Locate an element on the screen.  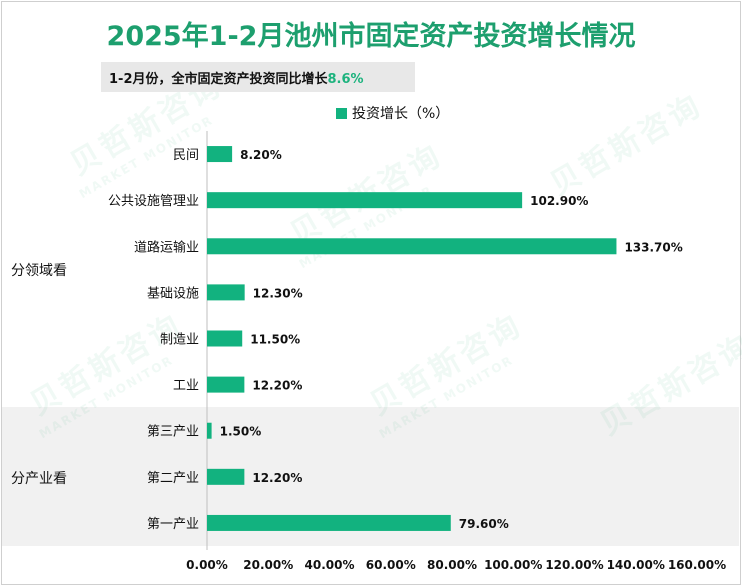
category-label: 民间 is located at coordinates (186, 155).